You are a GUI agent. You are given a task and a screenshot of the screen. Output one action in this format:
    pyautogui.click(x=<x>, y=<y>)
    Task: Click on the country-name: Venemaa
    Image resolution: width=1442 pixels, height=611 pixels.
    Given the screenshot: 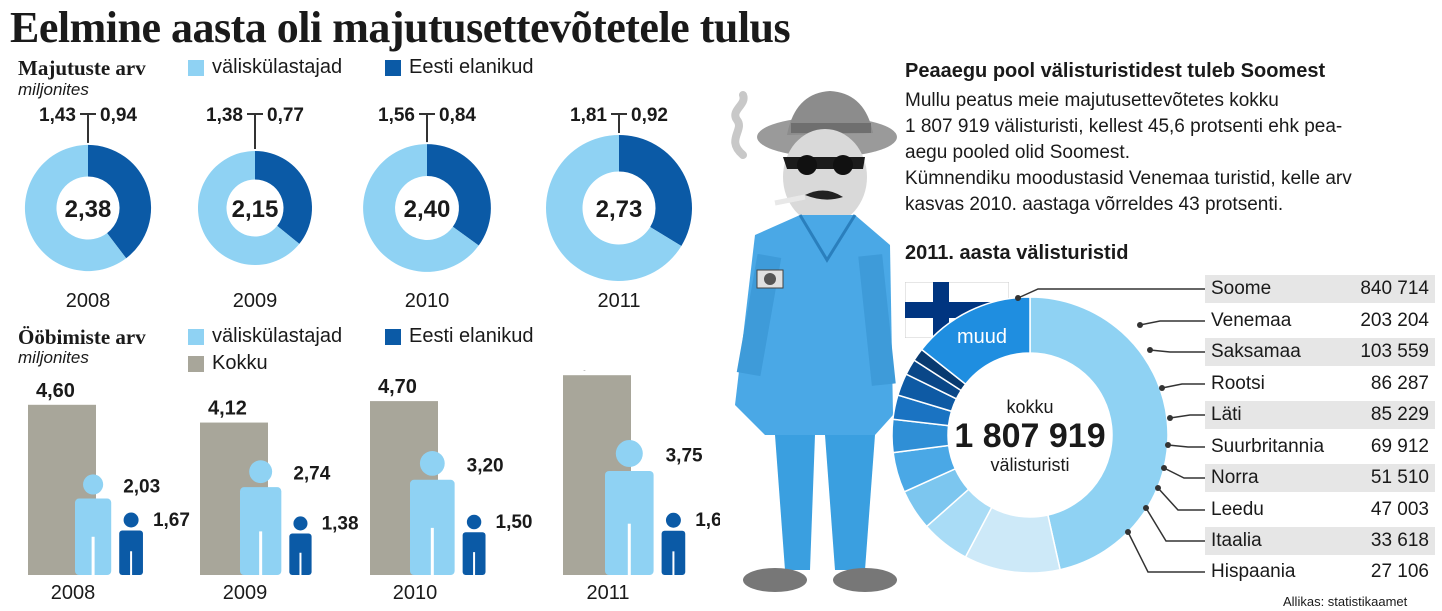 What is the action you would take?
    pyautogui.click(x=1251, y=320)
    